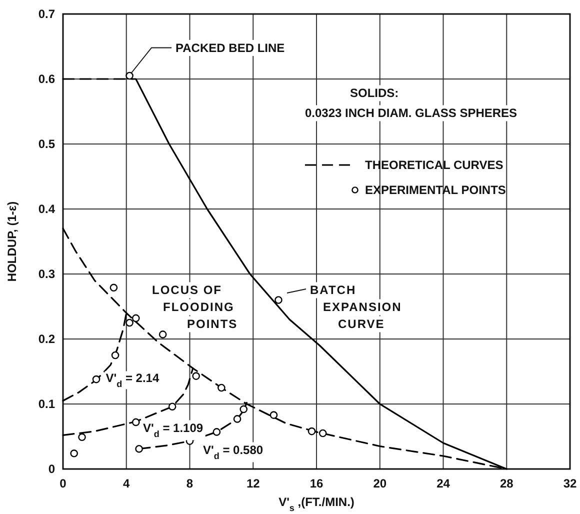 The image size is (580, 514). What do you see at coordinates (190, 483) in the screenshot?
I see `x-tick-label: 8` at bounding box center [190, 483].